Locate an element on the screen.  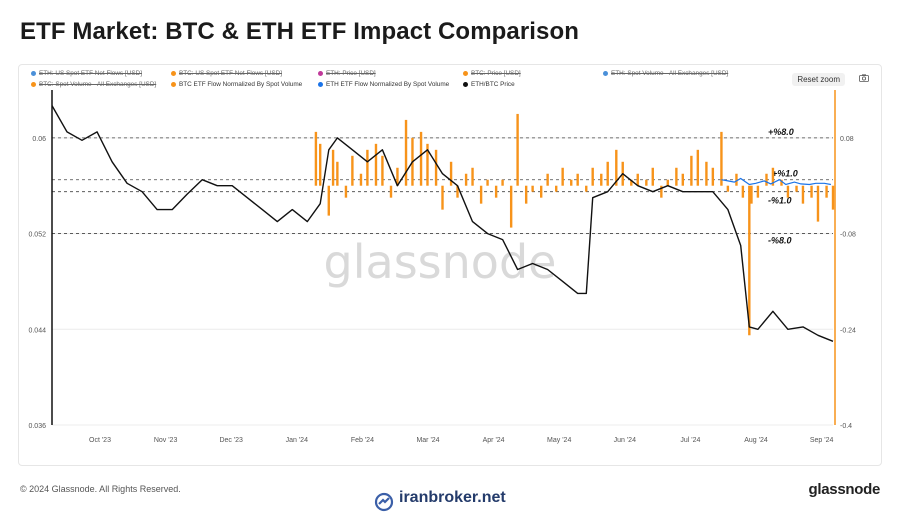
threshold-label: +%8.0 is located at coordinates (781, 132).